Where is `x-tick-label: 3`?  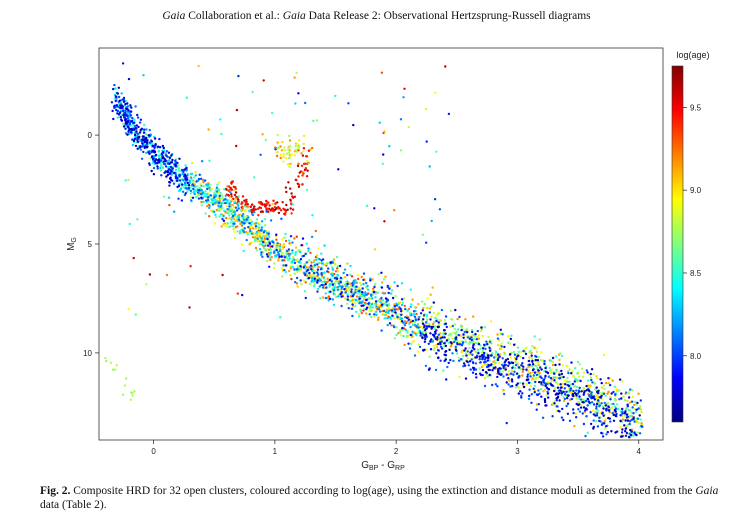 x-tick-label: 3 is located at coordinates (517, 451).